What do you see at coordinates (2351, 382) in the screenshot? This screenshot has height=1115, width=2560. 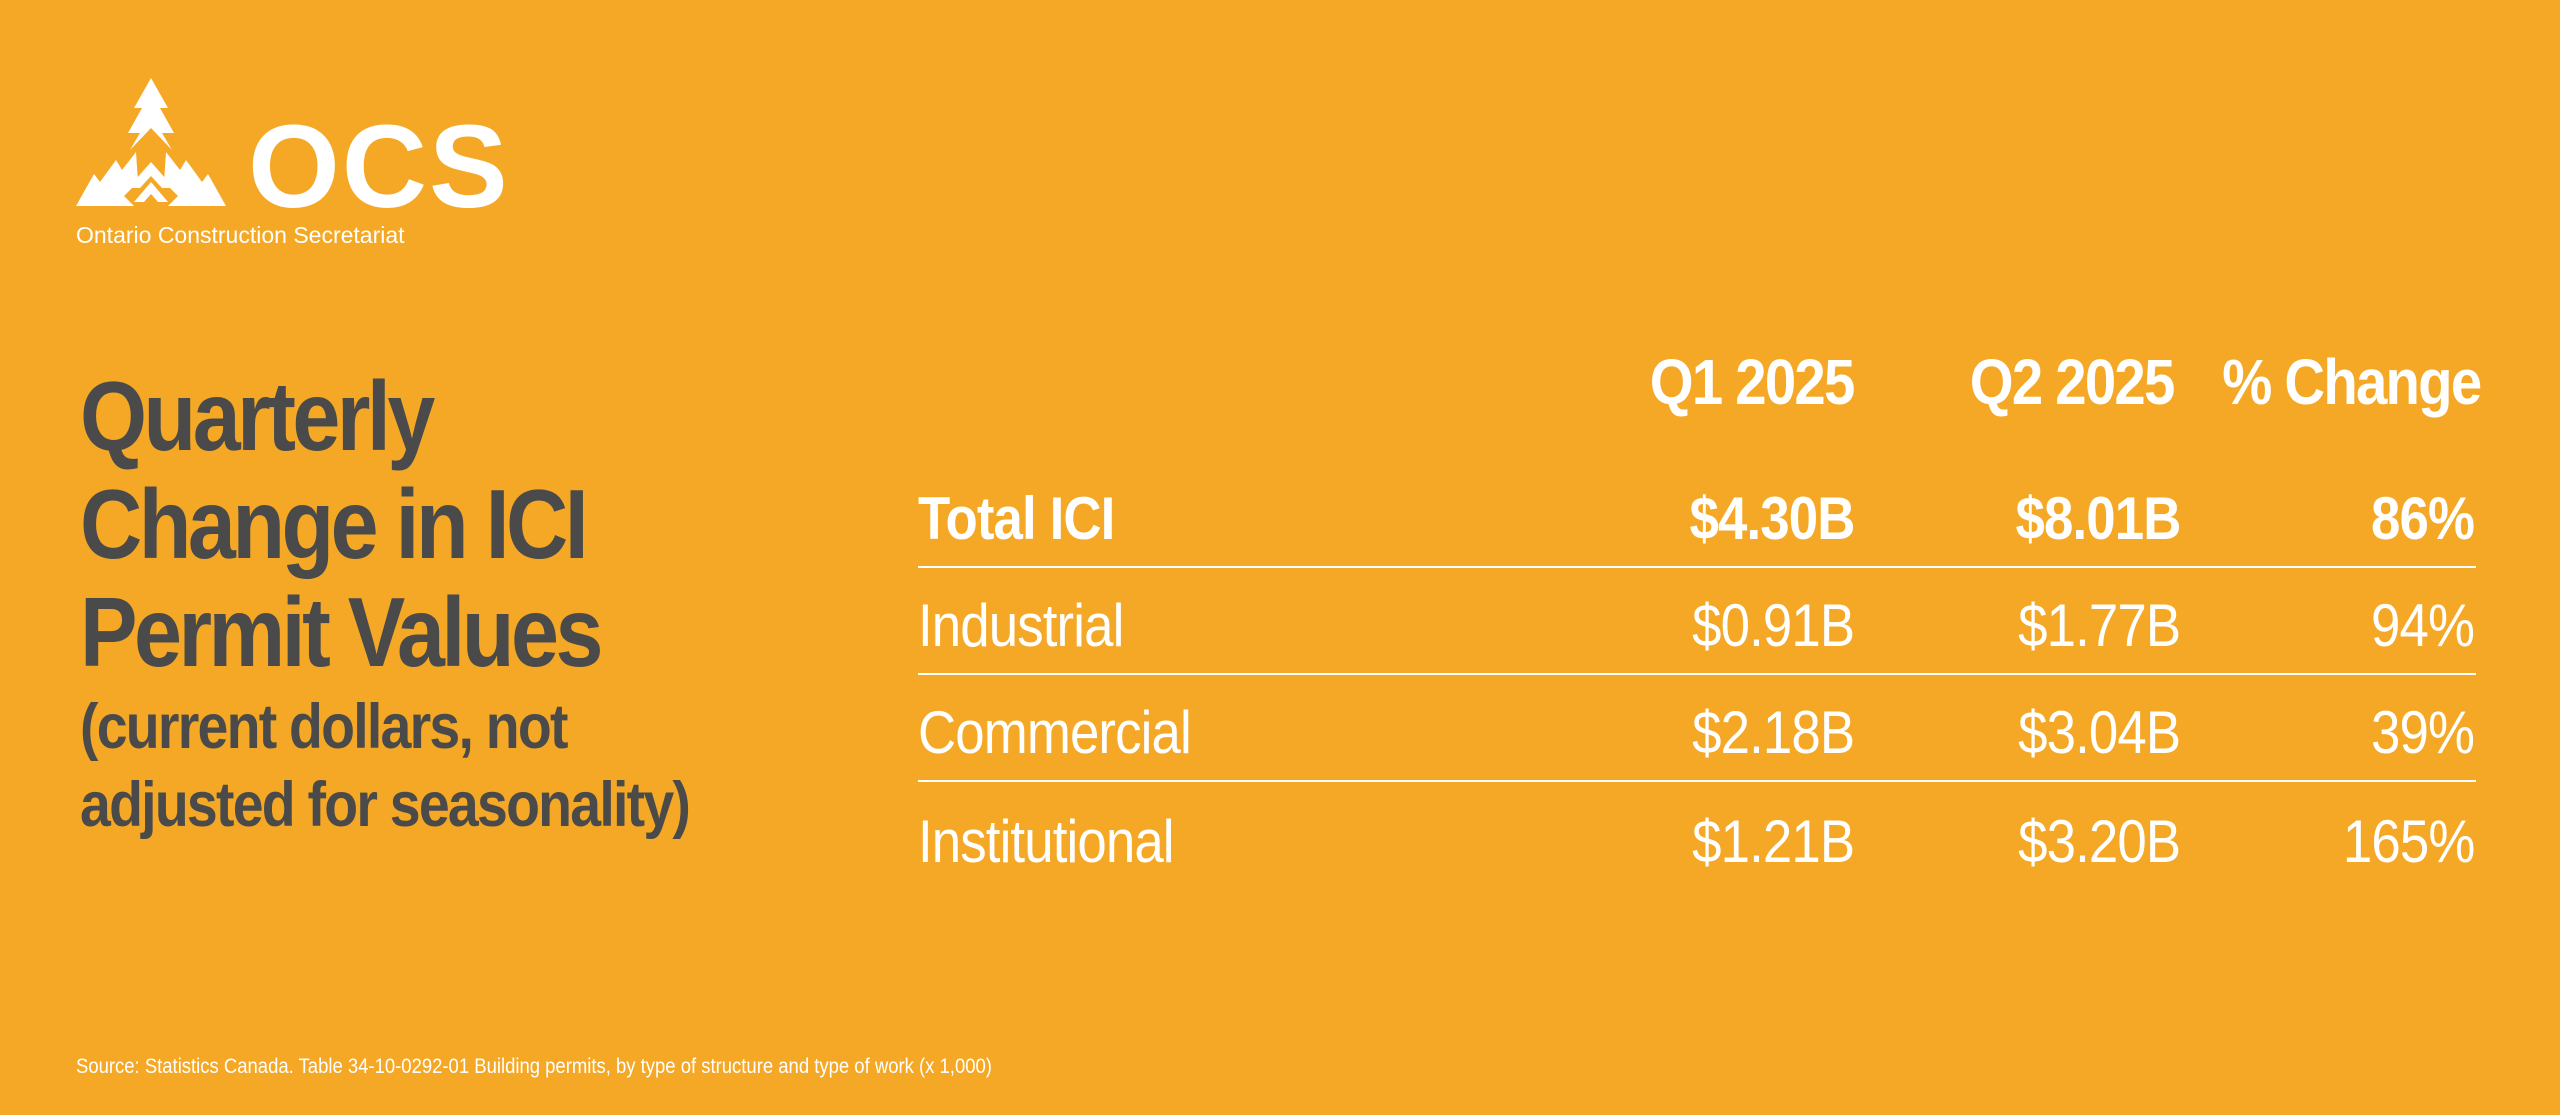 I see `column-header-change: % Change` at bounding box center [2351, 382].